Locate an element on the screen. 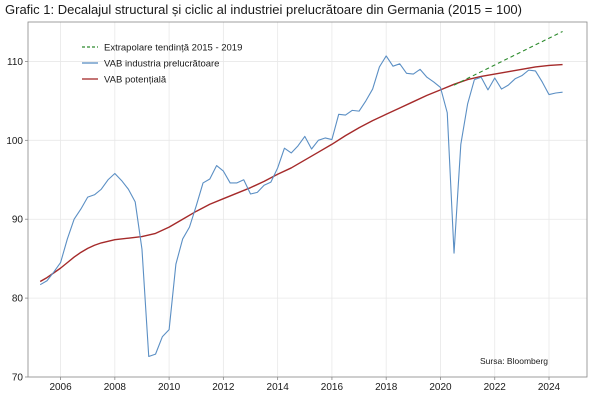 This screenshot has width=600, height=402. legend-label: Extrapolare tendință 2015 - 2019 is located at coordinates (173, 48).